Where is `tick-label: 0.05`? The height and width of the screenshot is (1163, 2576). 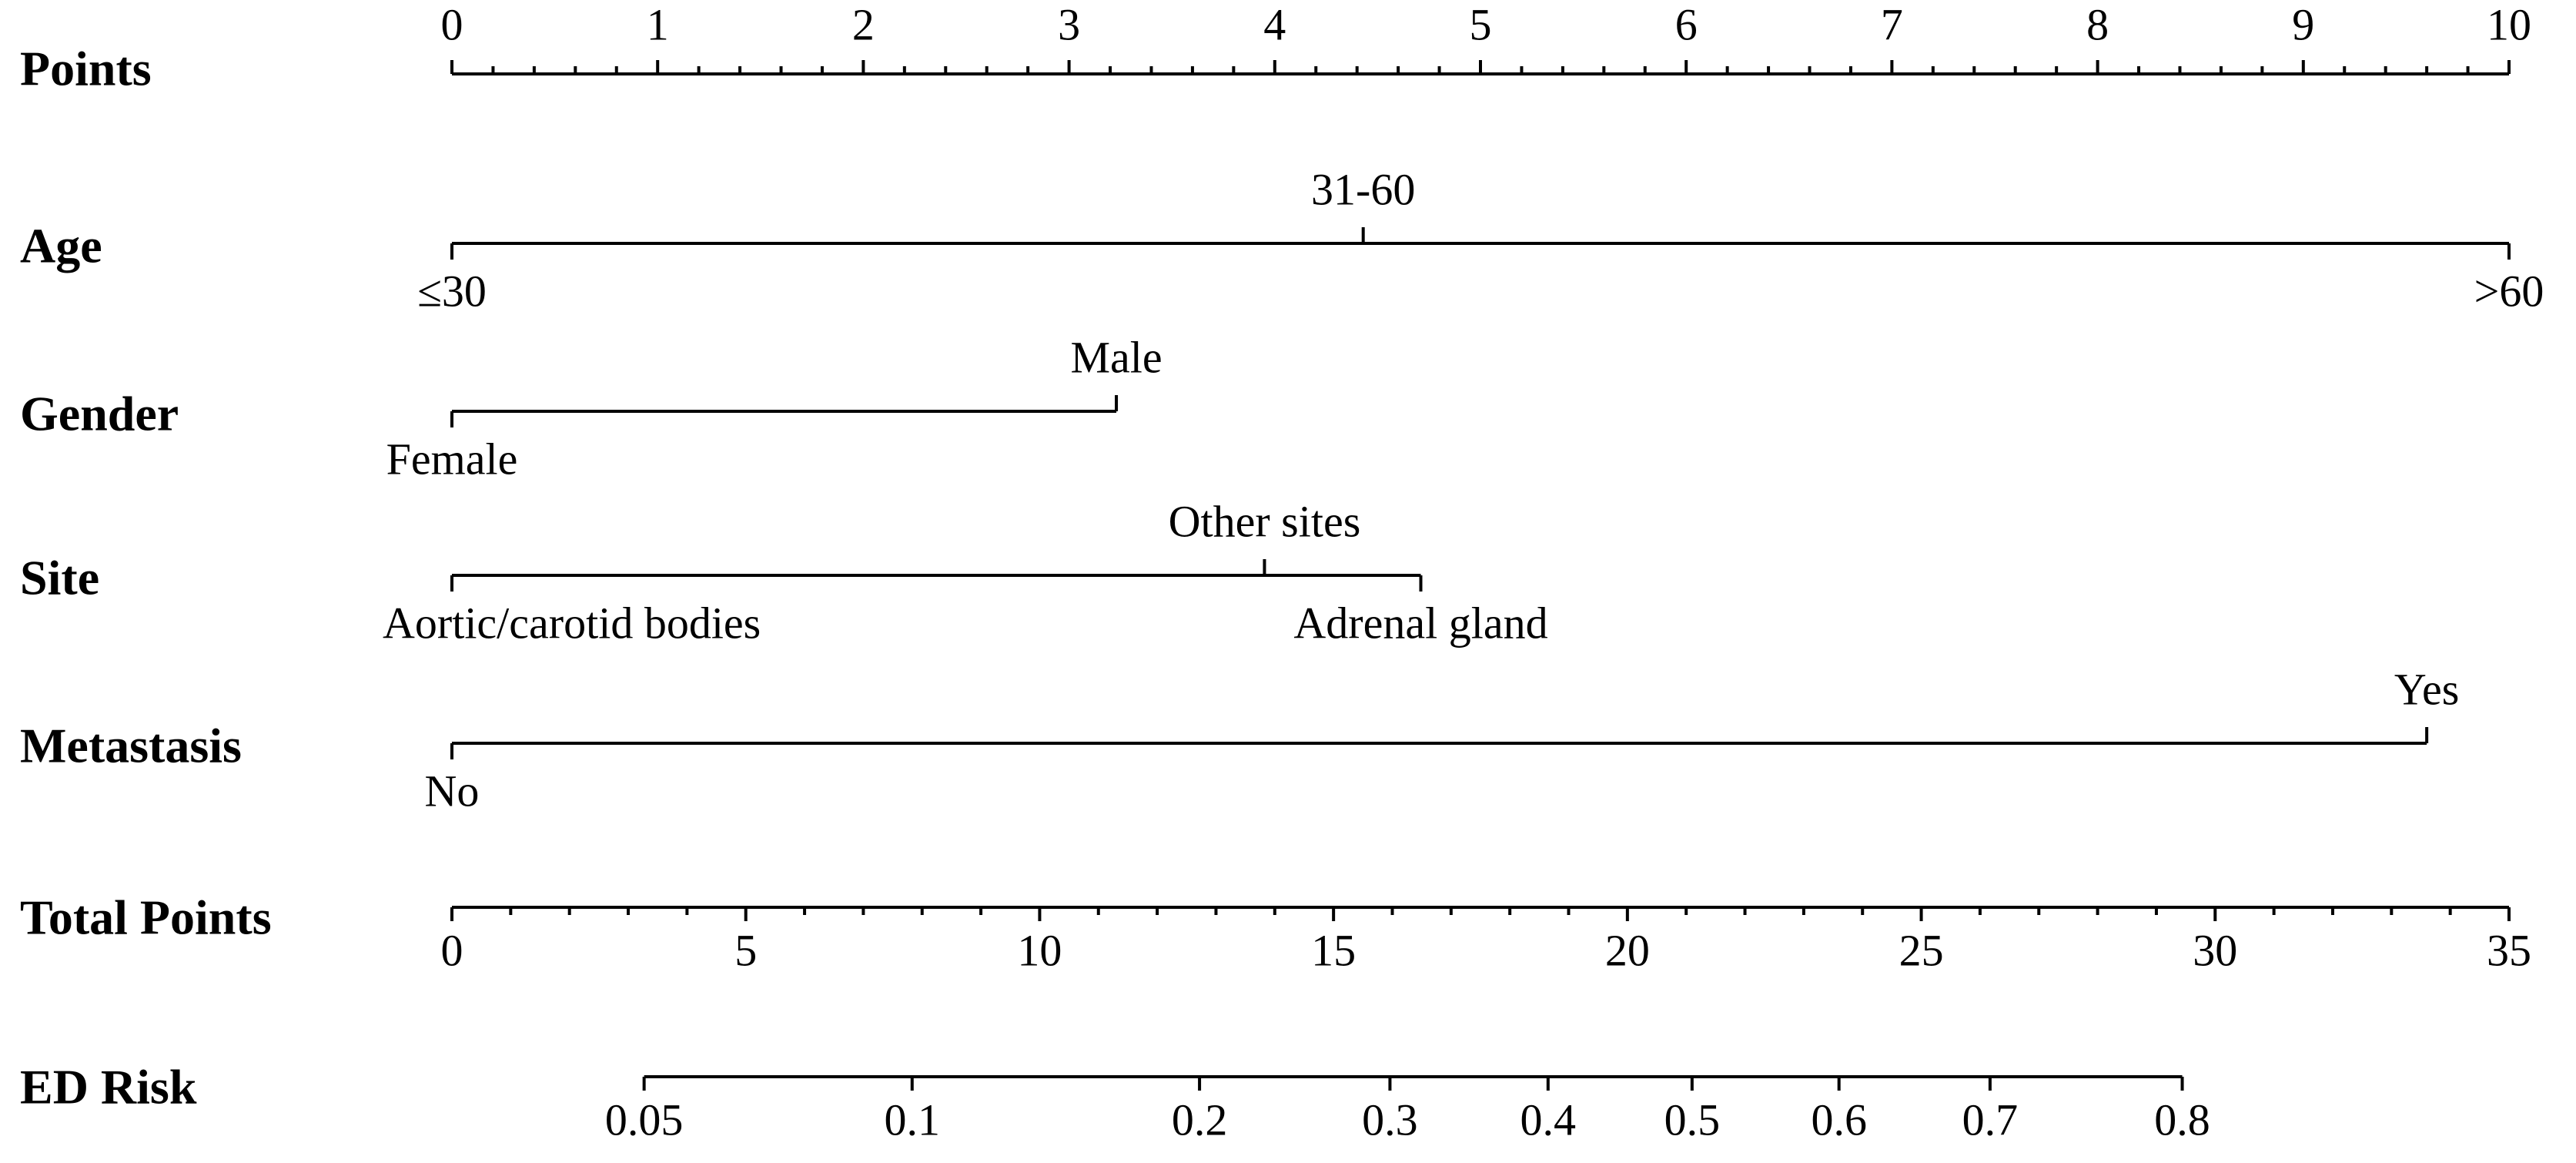 tick-label: 0.05 is located at coordinates (645, 1119).